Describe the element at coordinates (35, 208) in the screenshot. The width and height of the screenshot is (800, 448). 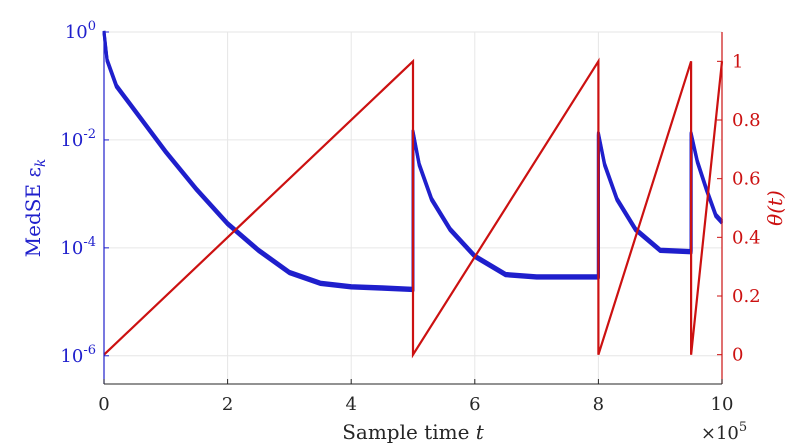
I see `left-axis-title: MedSE εk` at that location.